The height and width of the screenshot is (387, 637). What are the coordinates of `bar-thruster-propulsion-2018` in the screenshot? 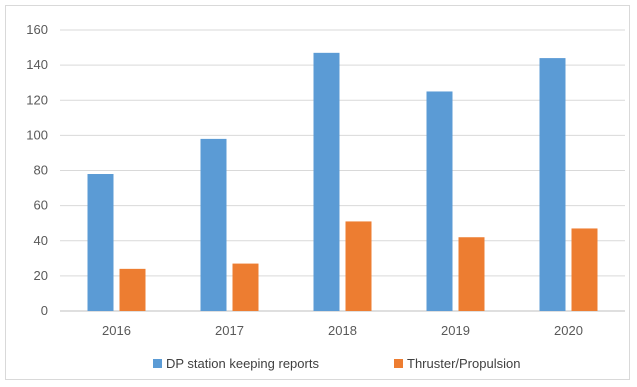 It's located at (358, 266).